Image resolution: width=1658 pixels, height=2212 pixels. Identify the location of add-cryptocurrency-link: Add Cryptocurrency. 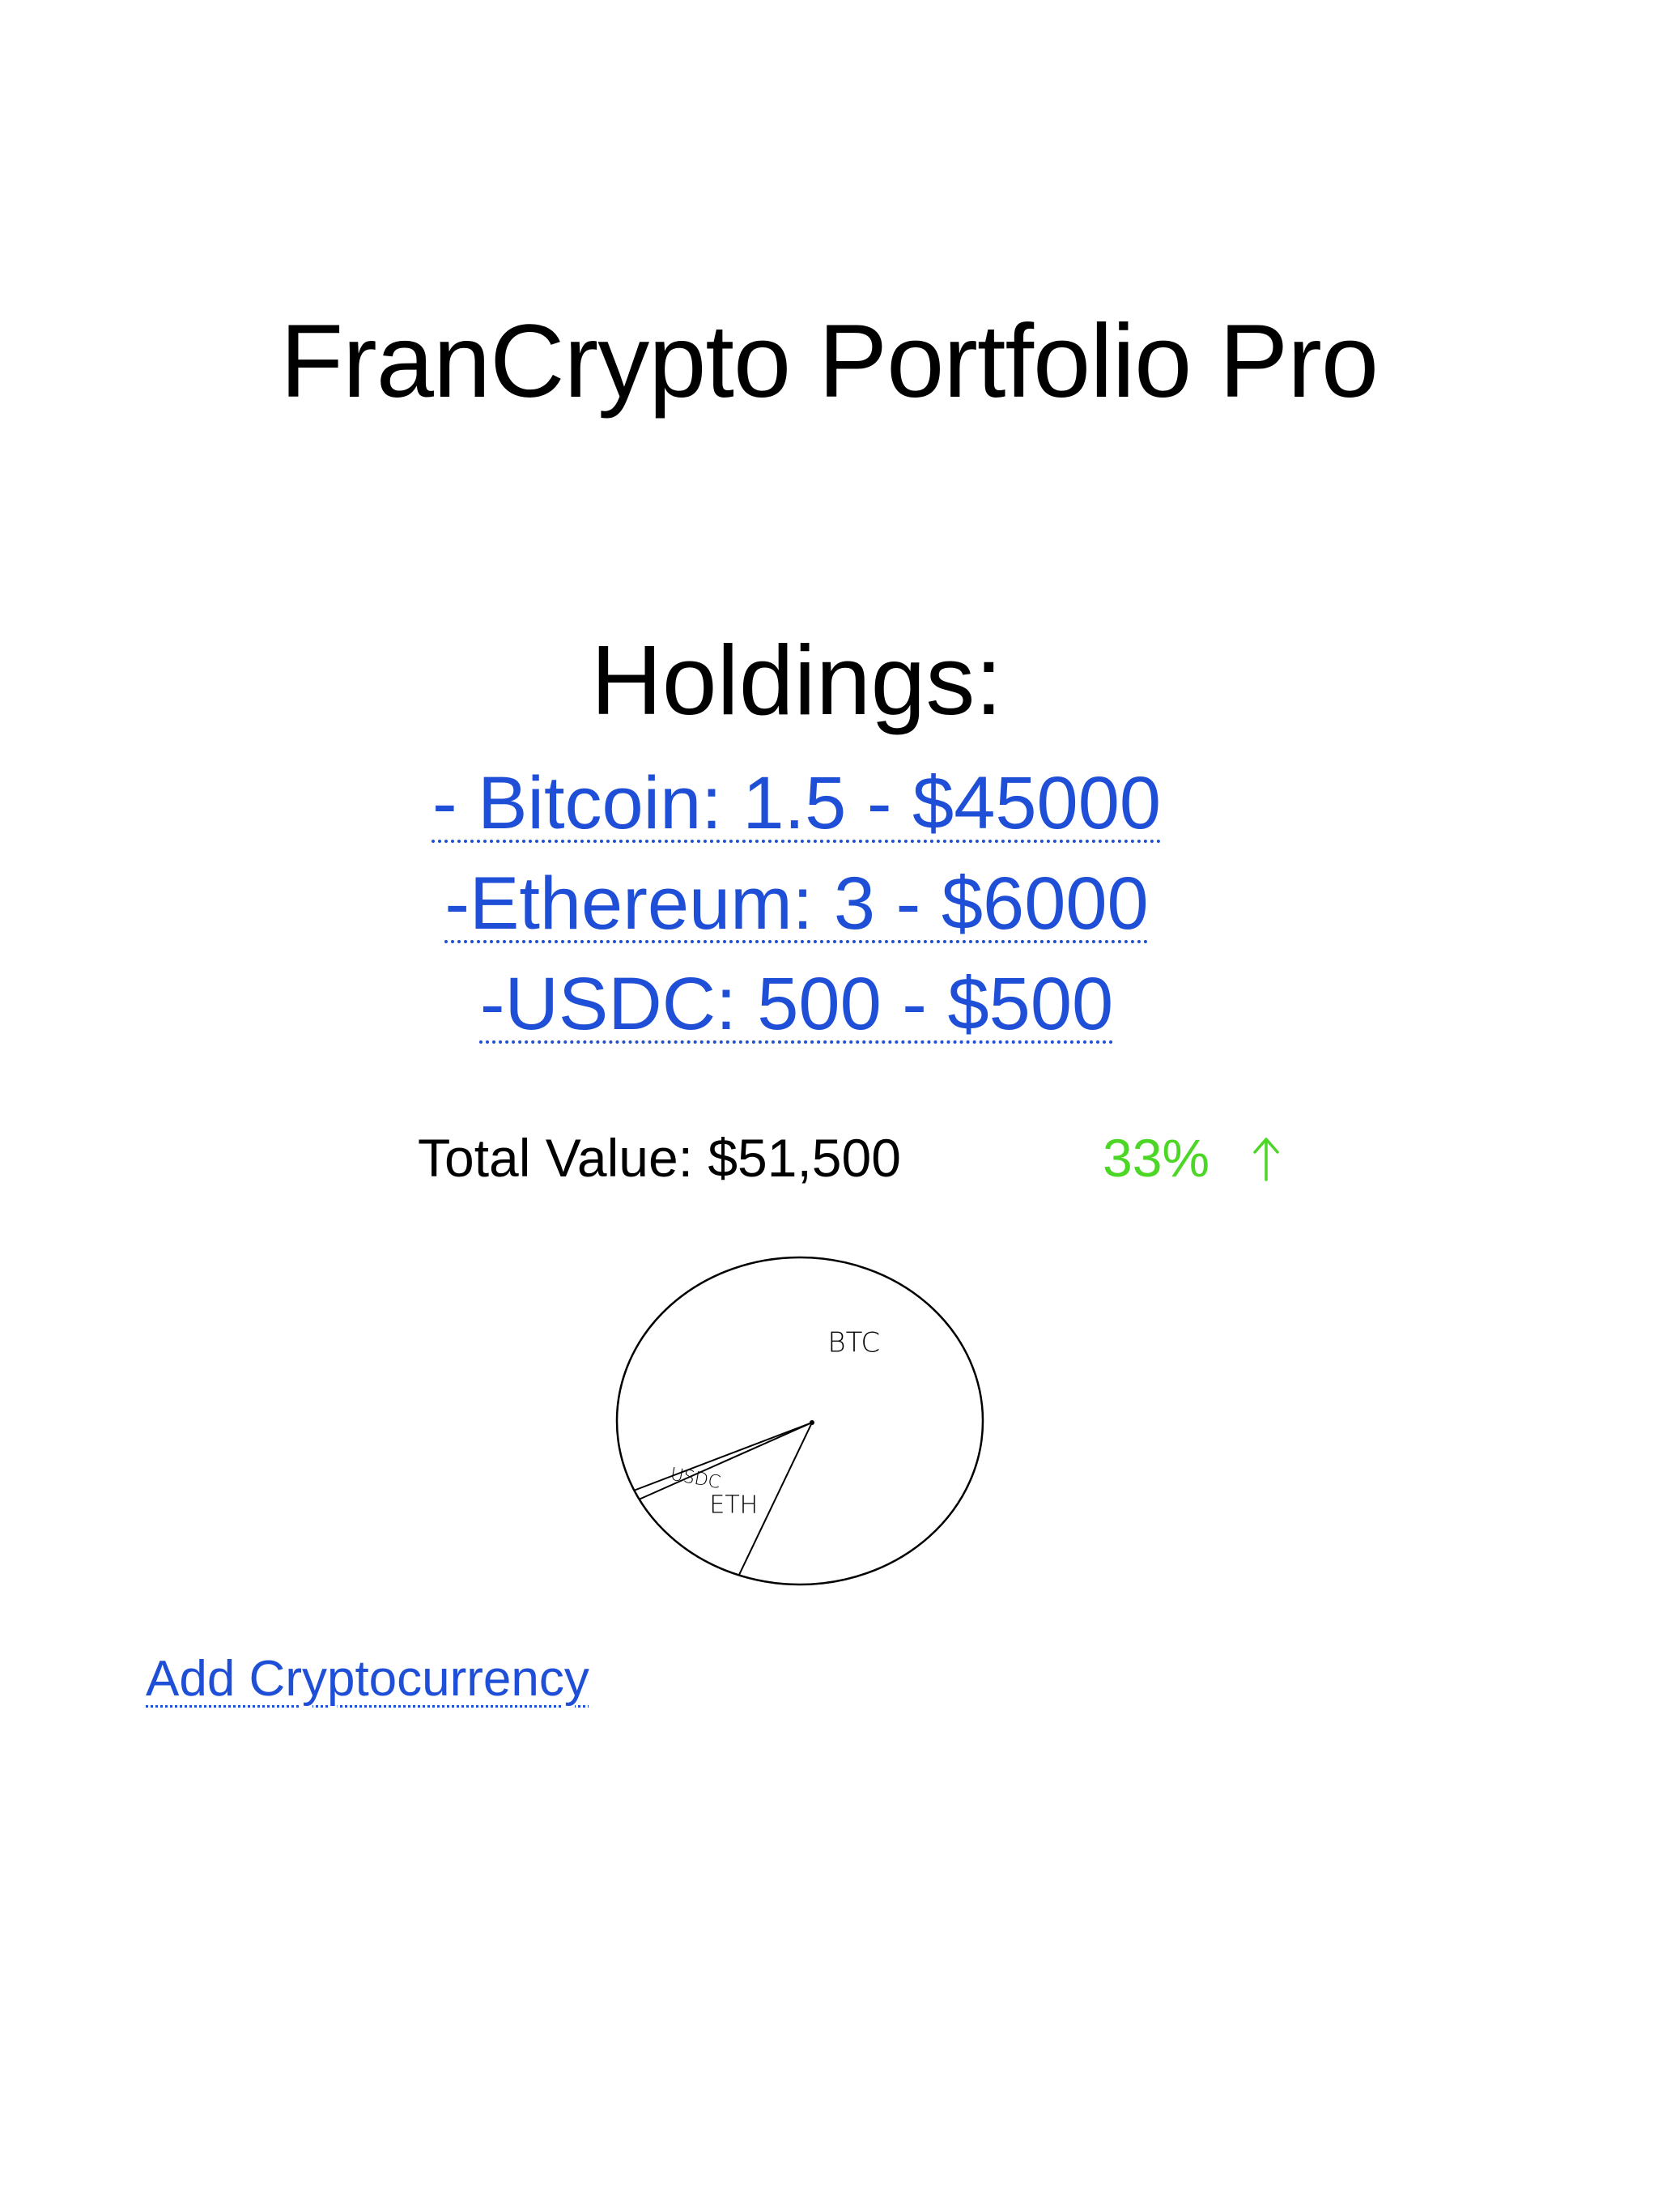
(367, 1679).